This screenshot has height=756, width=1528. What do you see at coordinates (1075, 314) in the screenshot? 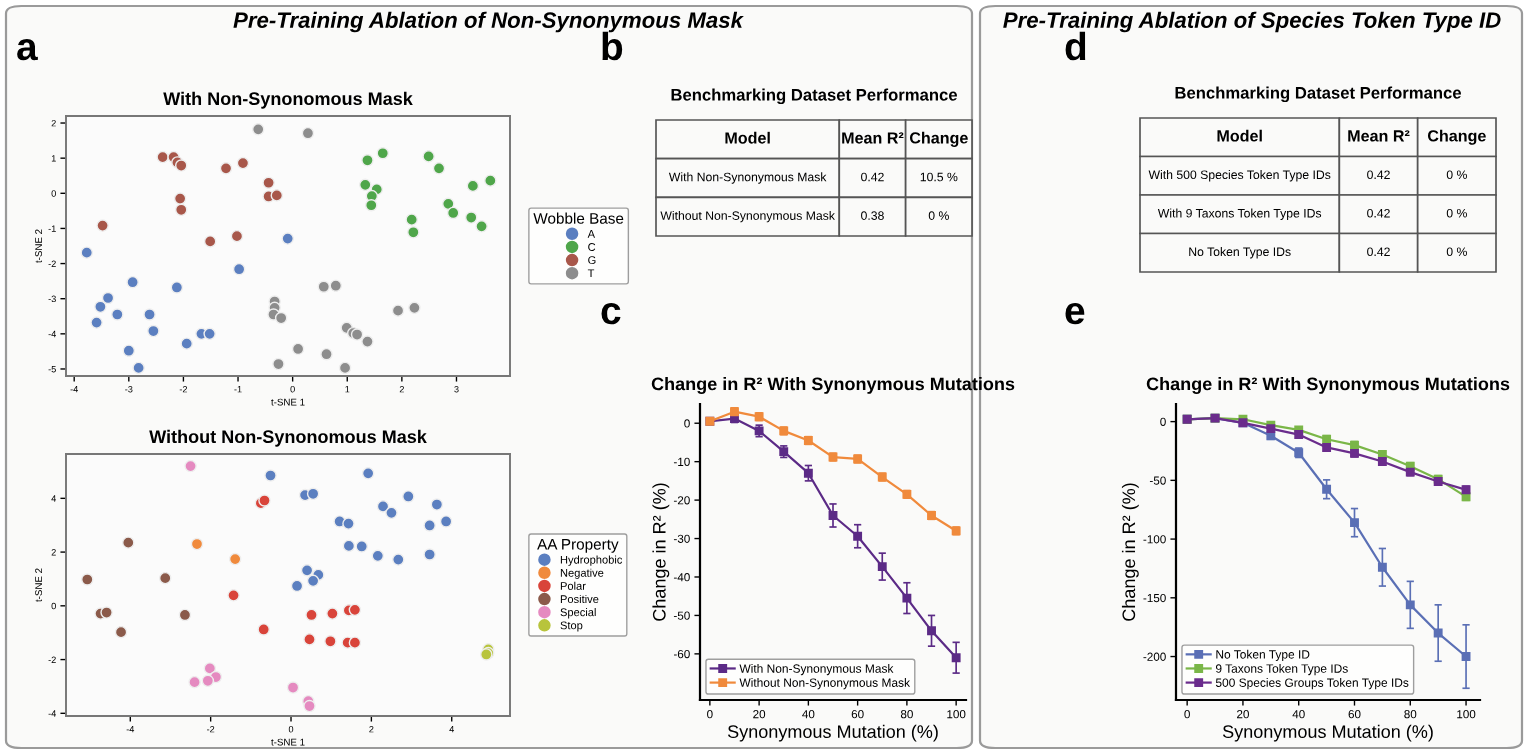
I see `text: e` at bounding box center [1075, 314].